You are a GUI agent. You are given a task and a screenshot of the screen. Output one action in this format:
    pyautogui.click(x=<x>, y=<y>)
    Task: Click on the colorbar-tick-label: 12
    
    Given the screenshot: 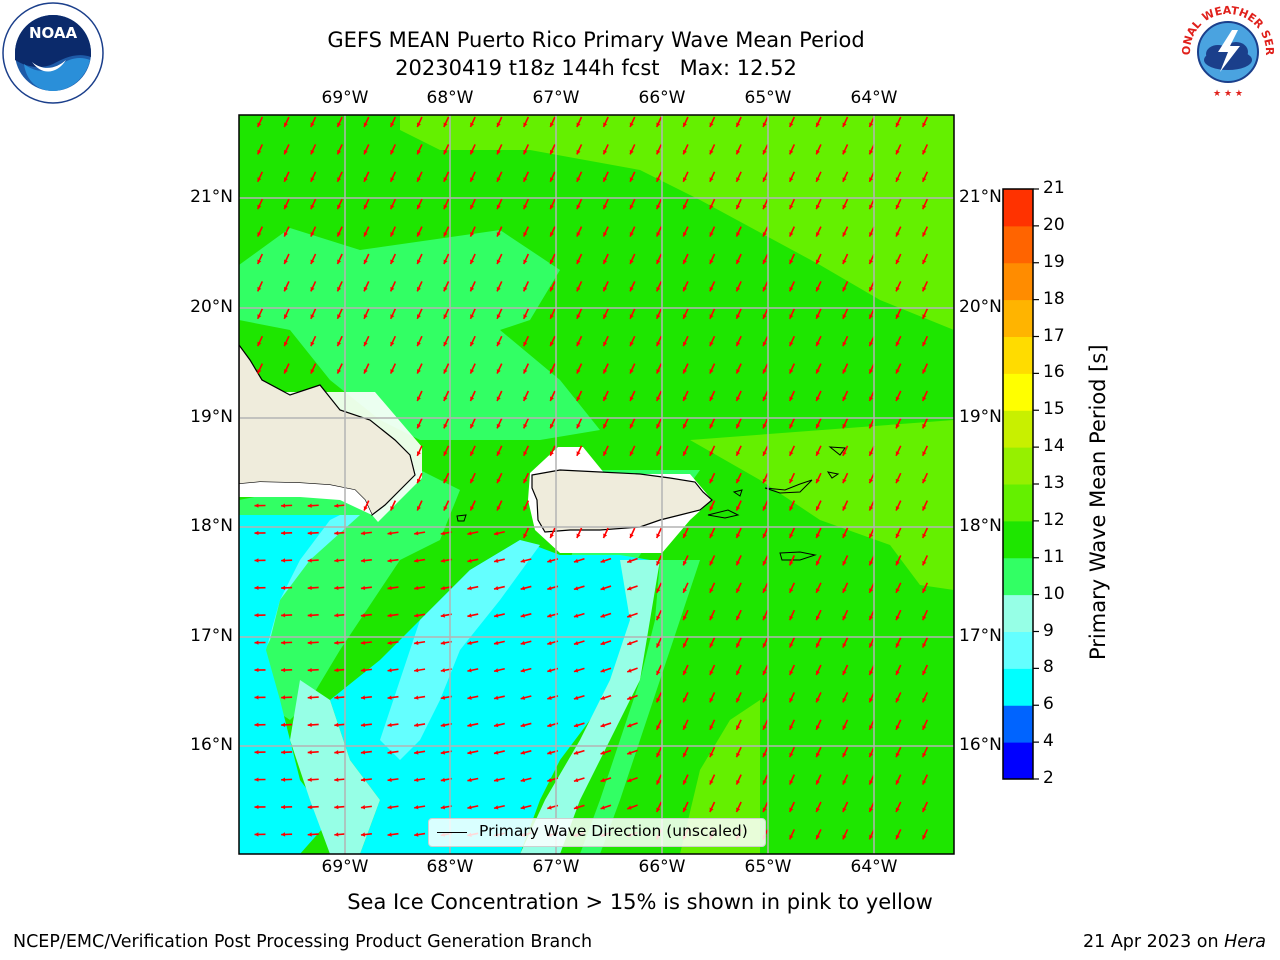 What is the action you would take?
    pyautogui.click(x=1054, y=519)
    